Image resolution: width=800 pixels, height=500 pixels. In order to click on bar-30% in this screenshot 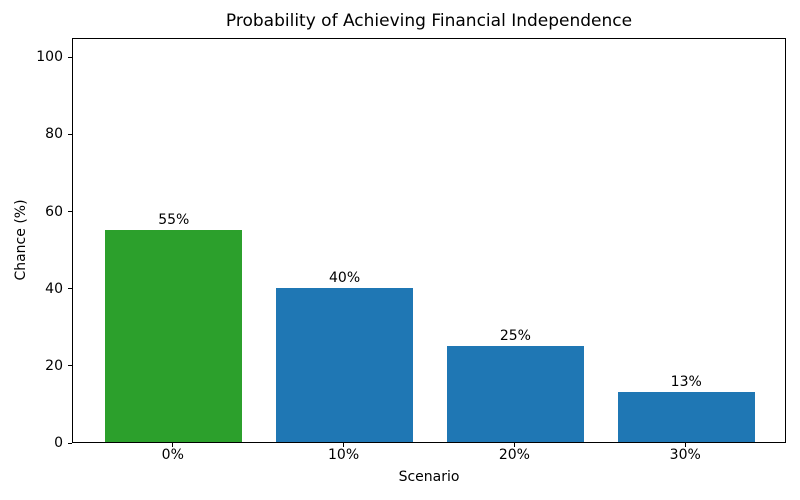, I will do `click(686, 416)`.